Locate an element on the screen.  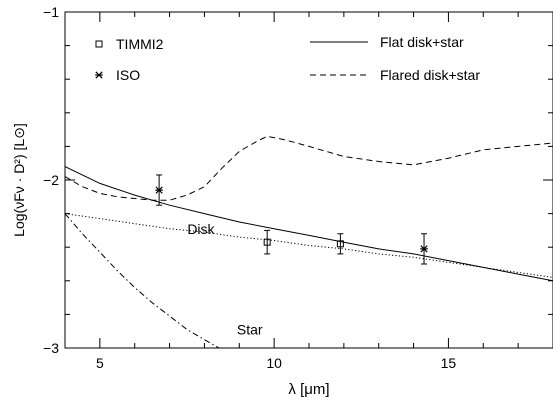
series-line-flared-disk-star is located at coordinates (309, 168).